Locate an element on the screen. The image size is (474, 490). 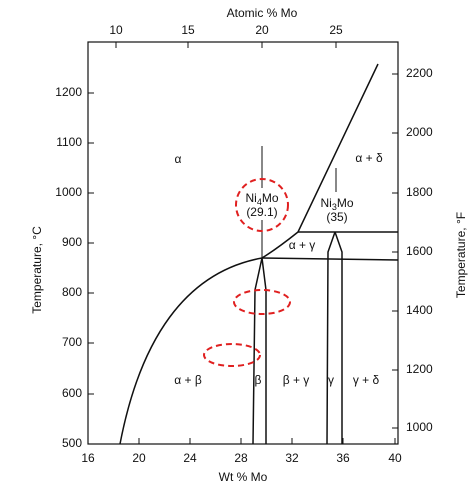
top-tick-label: 25 is located at coordinates (336, 30).